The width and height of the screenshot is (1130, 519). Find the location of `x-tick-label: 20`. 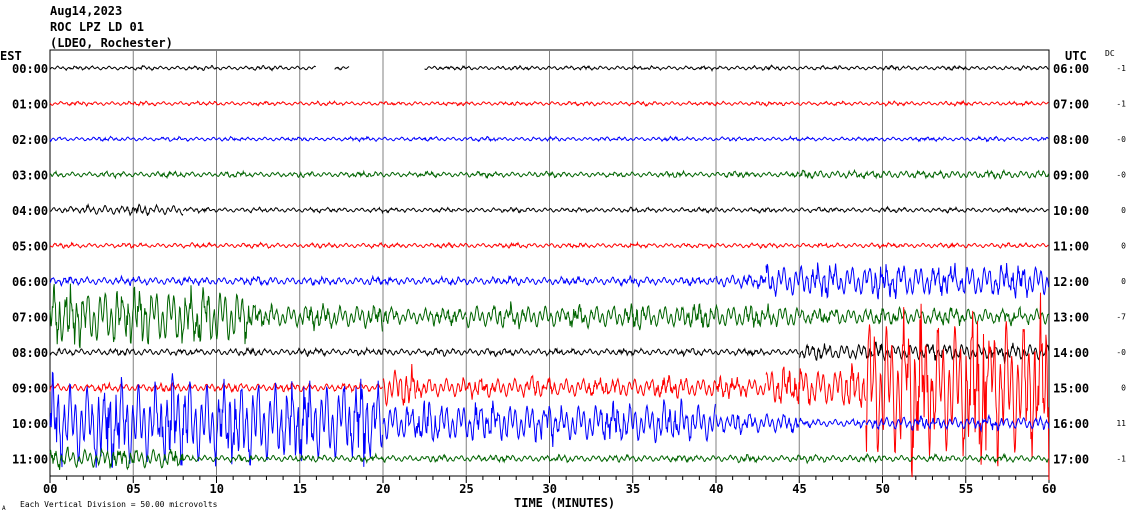

x-tick-label: 20 is located at coordinates (383, 489).